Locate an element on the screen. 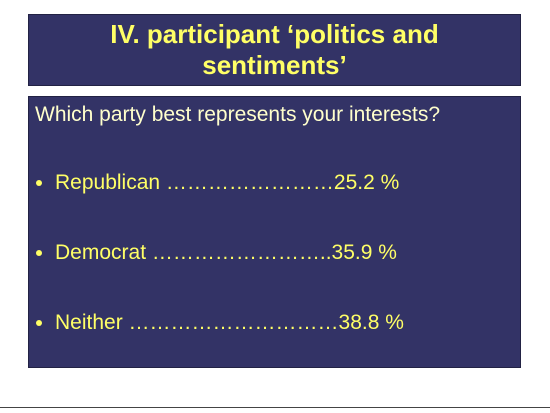 The width and height of the screenshot is (550, 413). list-item: Democrat ……………………..35.9 % is located at coordinates (229, 276).